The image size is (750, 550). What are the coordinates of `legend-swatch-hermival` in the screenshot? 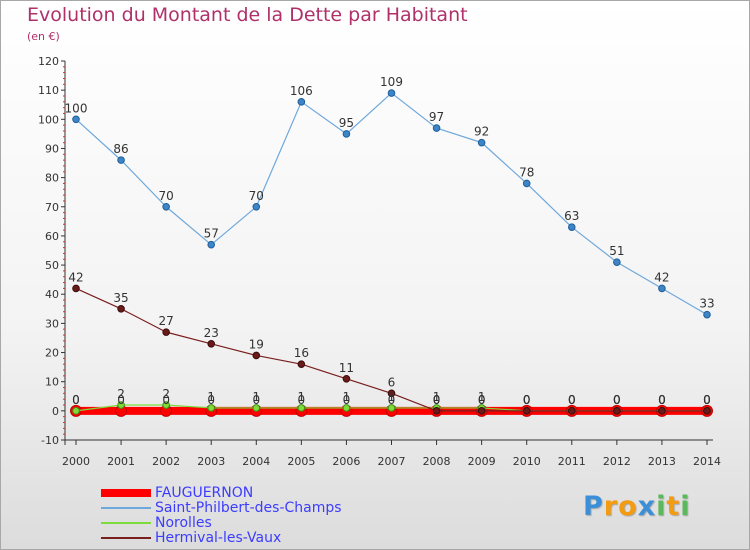 It's located at (126, 538).